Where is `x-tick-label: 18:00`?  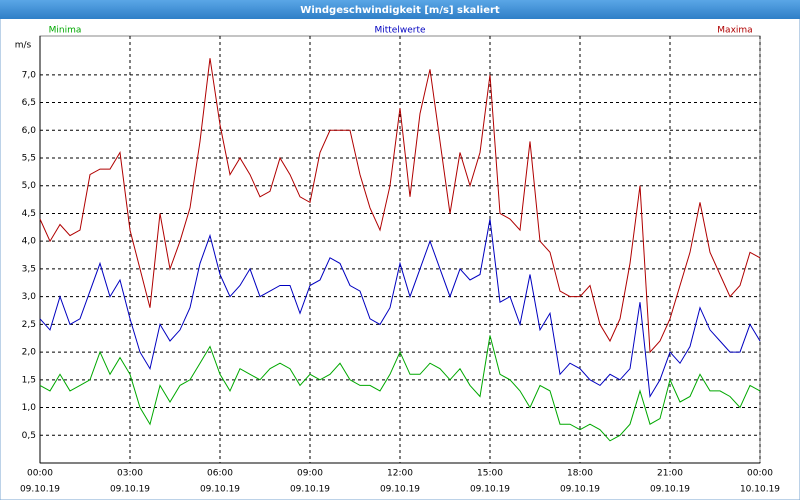
x-tick-label: 18:00 is located at coordinates (580, 474).